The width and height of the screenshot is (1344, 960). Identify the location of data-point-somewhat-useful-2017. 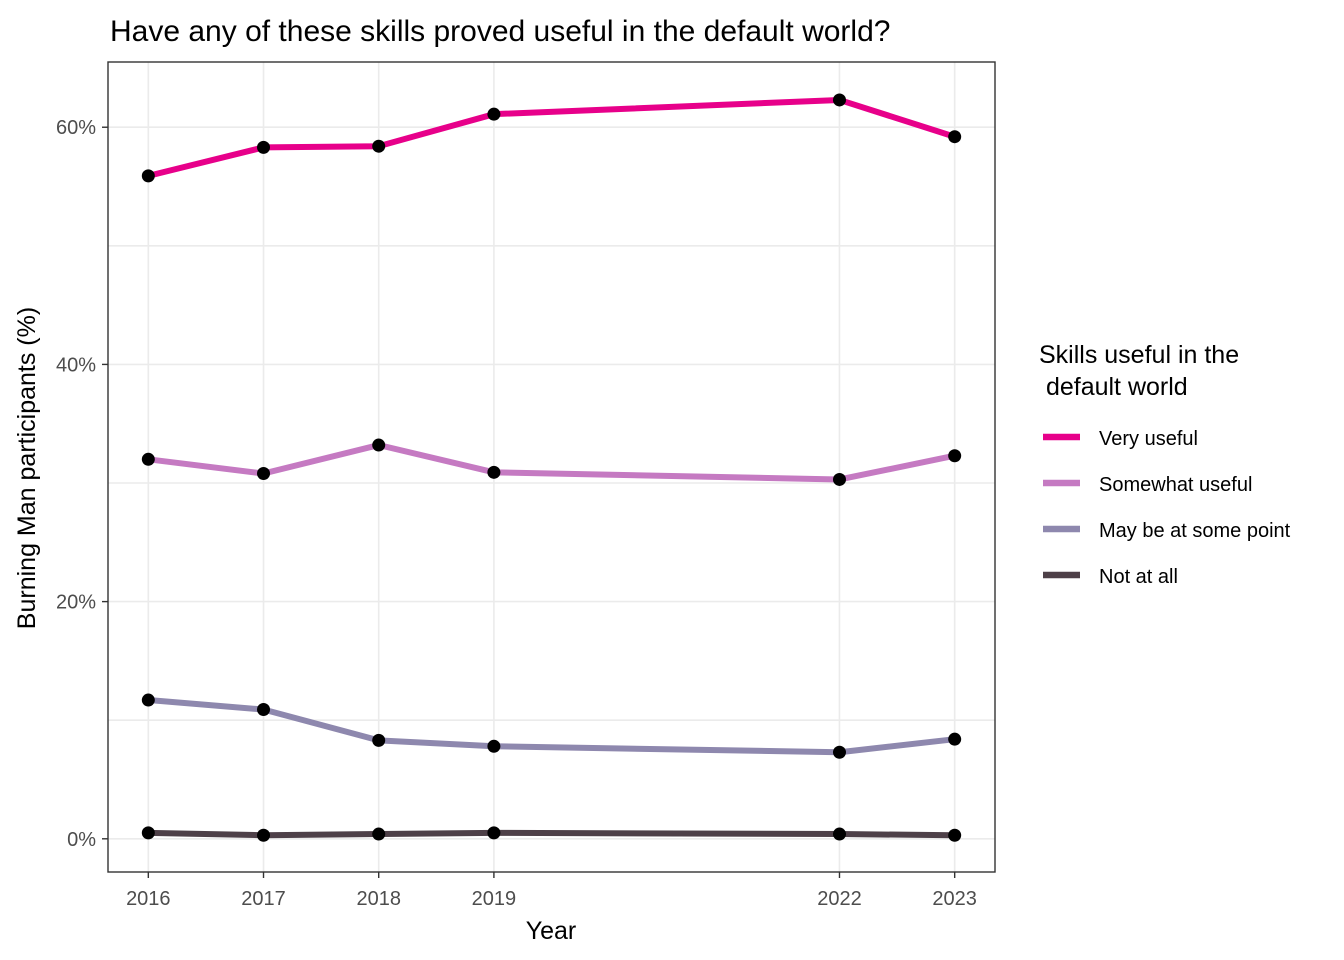
(264, 474).